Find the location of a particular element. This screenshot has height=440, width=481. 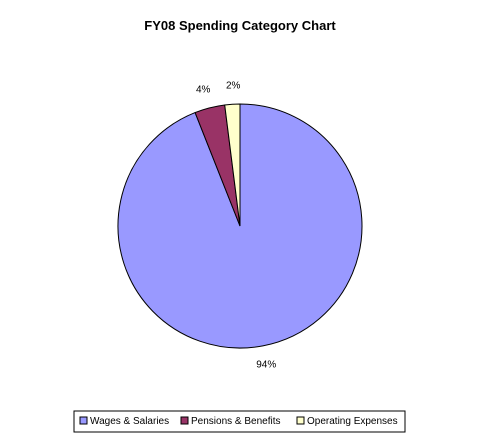

data-label-operating-expenses: 2% is located at coordinates (233, 85).